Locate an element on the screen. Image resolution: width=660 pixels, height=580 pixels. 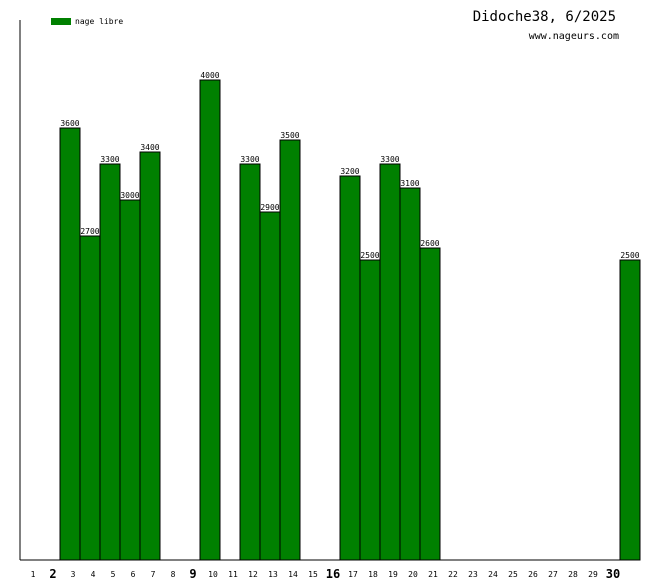
x-tick-18: 18 is located at coordinates (373, 574).